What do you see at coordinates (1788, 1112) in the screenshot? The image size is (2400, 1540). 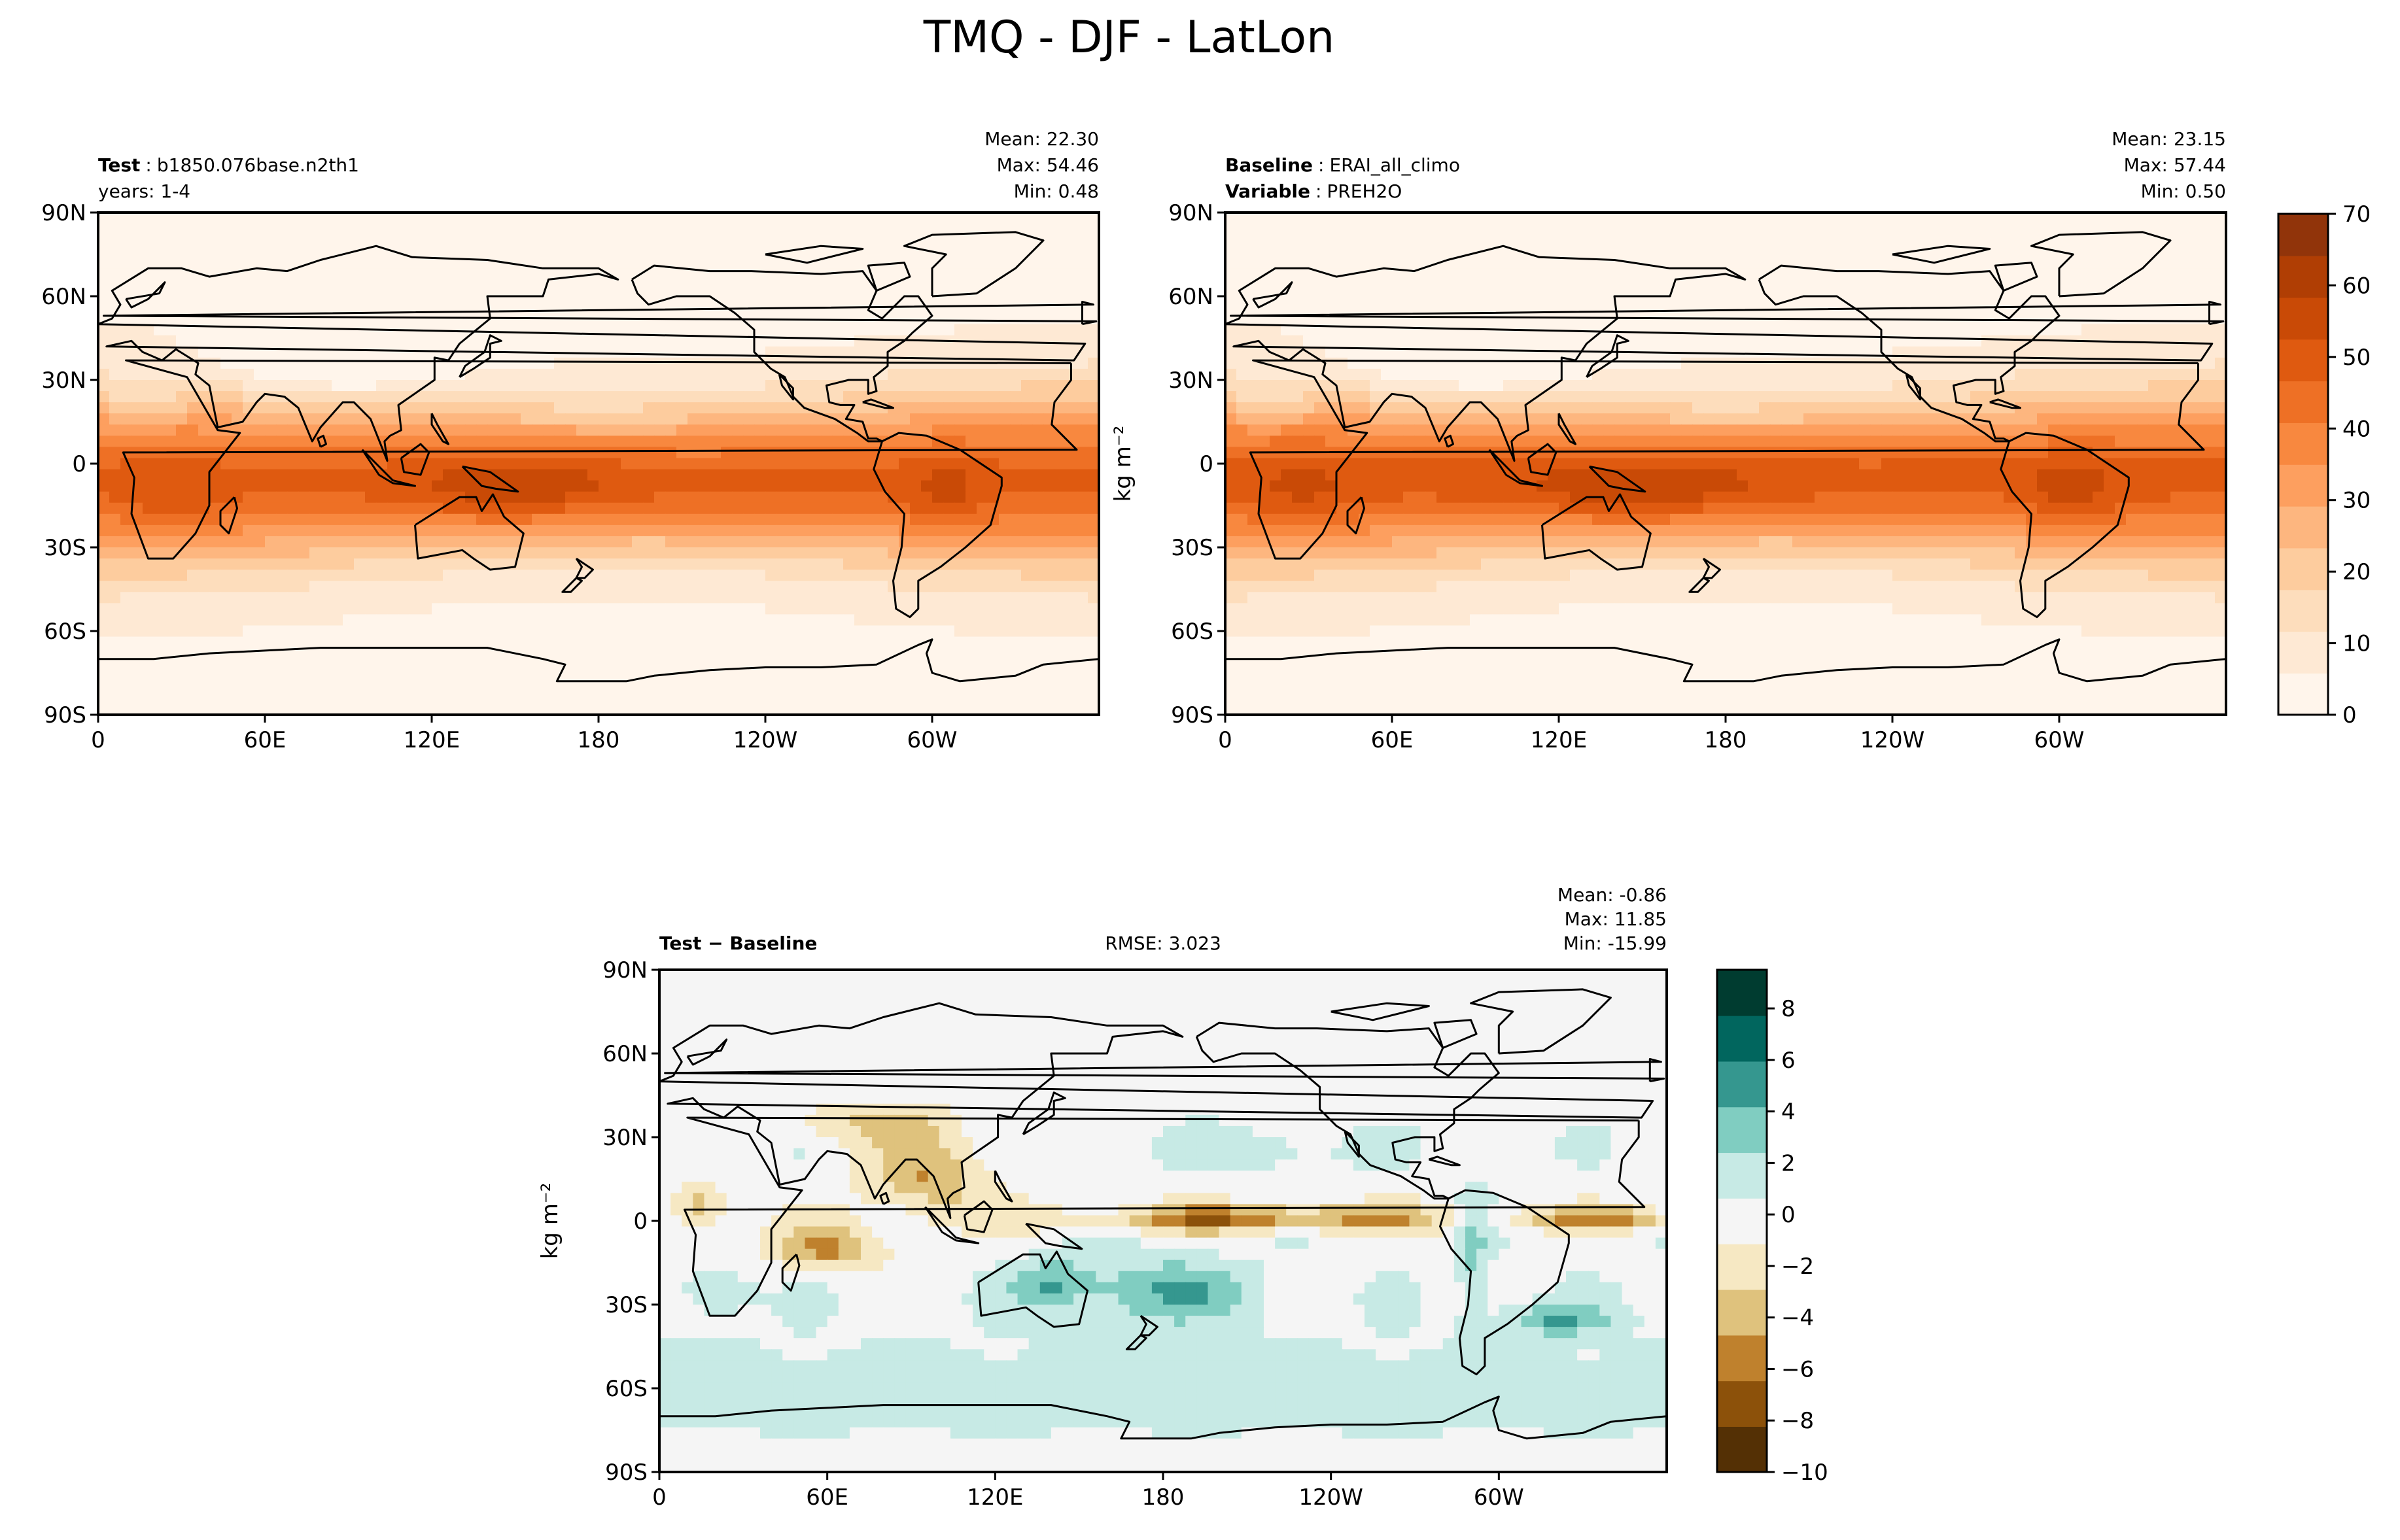 I see `colorbar-tick-label: 4` at bounding box center [1788, 1112].